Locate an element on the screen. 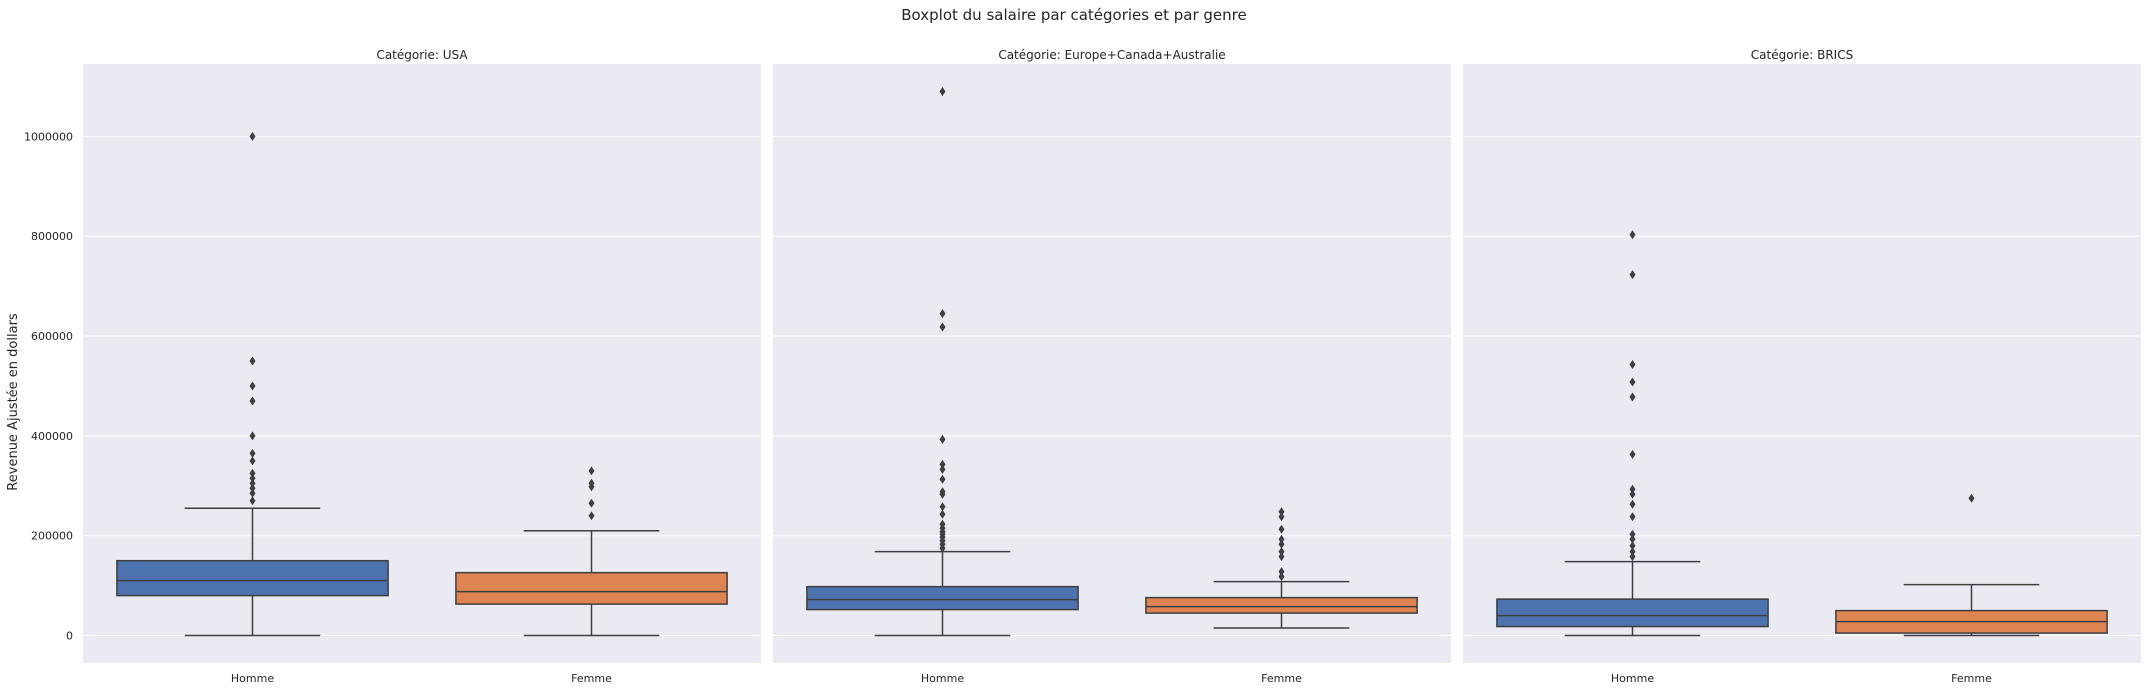  y-tick-label: 1000000 is located at coordinates (48, 136).